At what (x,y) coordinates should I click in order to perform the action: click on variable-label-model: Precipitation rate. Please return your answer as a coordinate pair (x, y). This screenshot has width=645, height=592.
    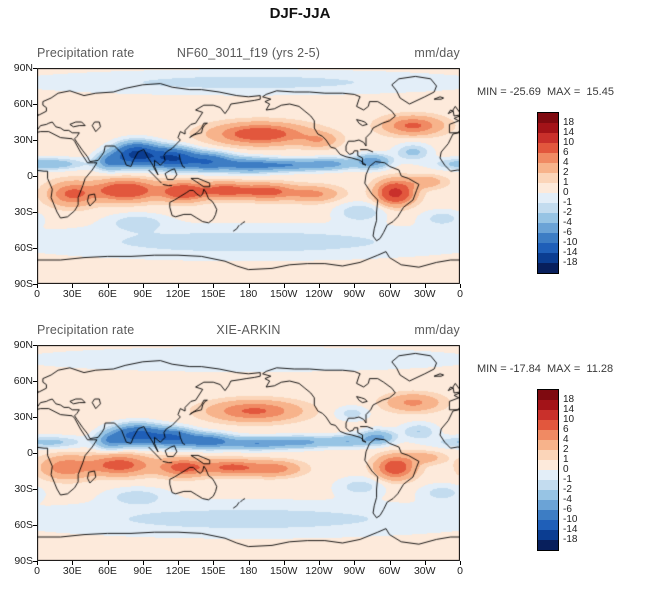
    Looking at the image, I should click on (86, 53).